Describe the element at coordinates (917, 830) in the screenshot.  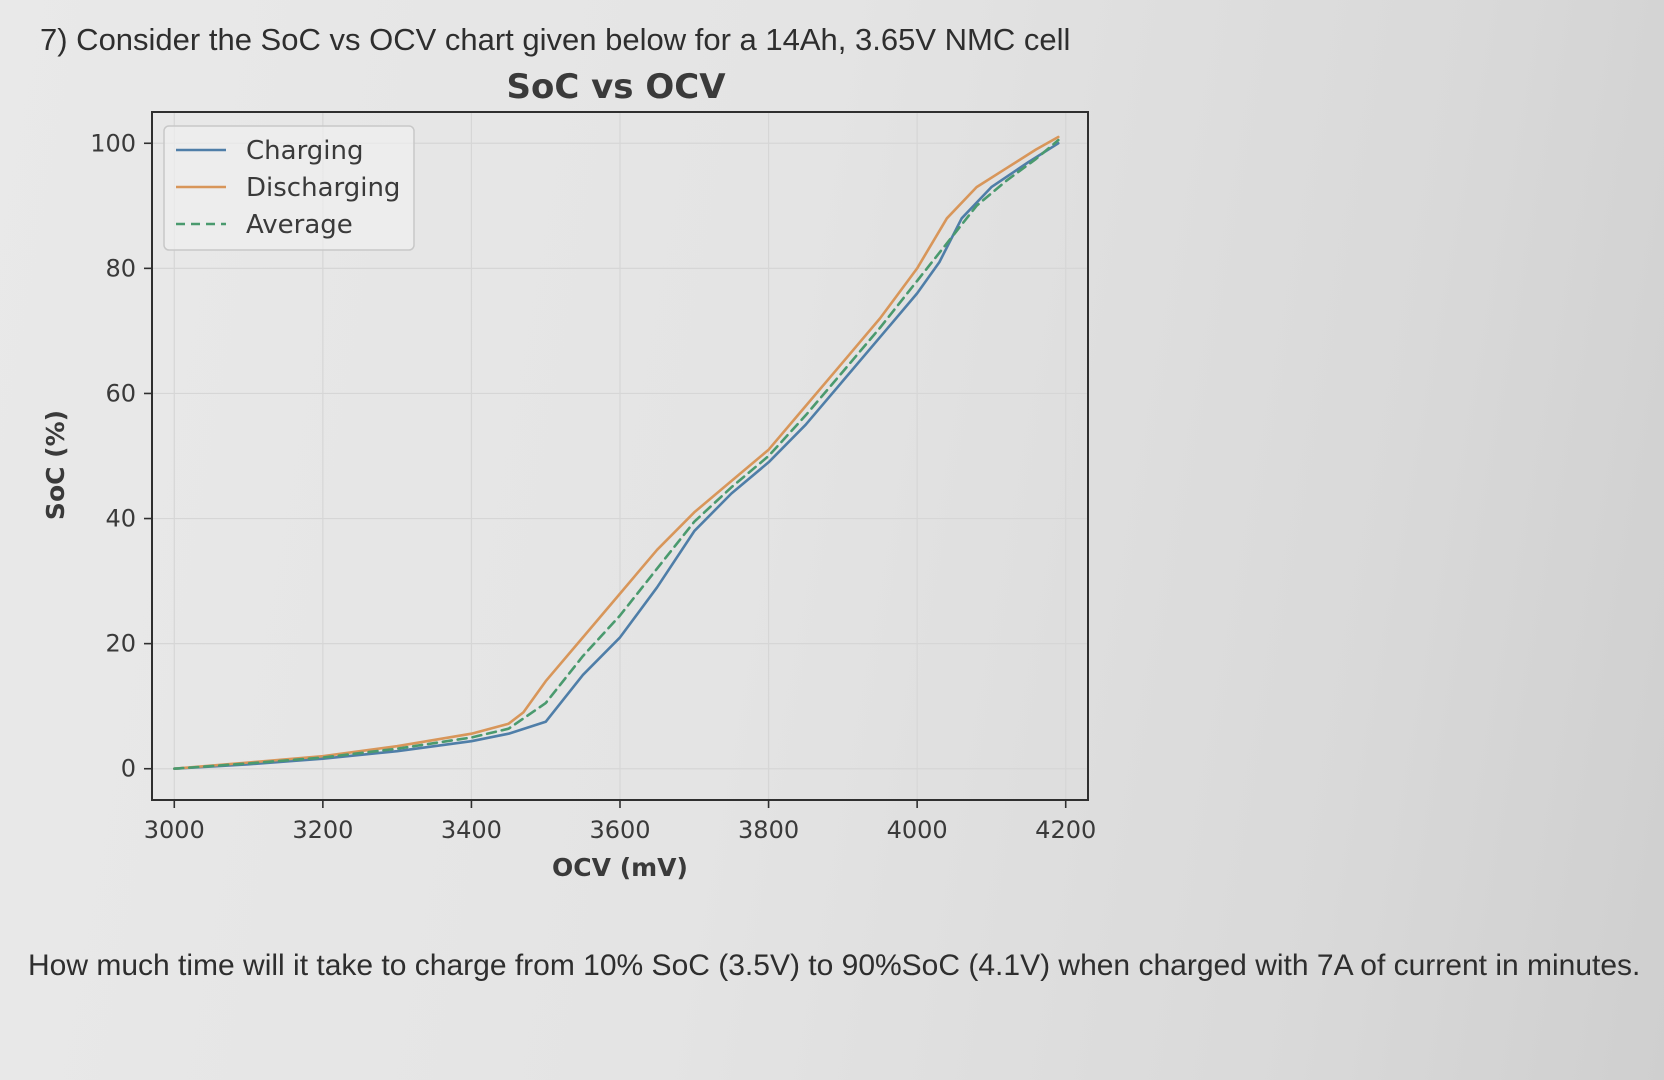
I see `x-tick-label: 4000` at that location.